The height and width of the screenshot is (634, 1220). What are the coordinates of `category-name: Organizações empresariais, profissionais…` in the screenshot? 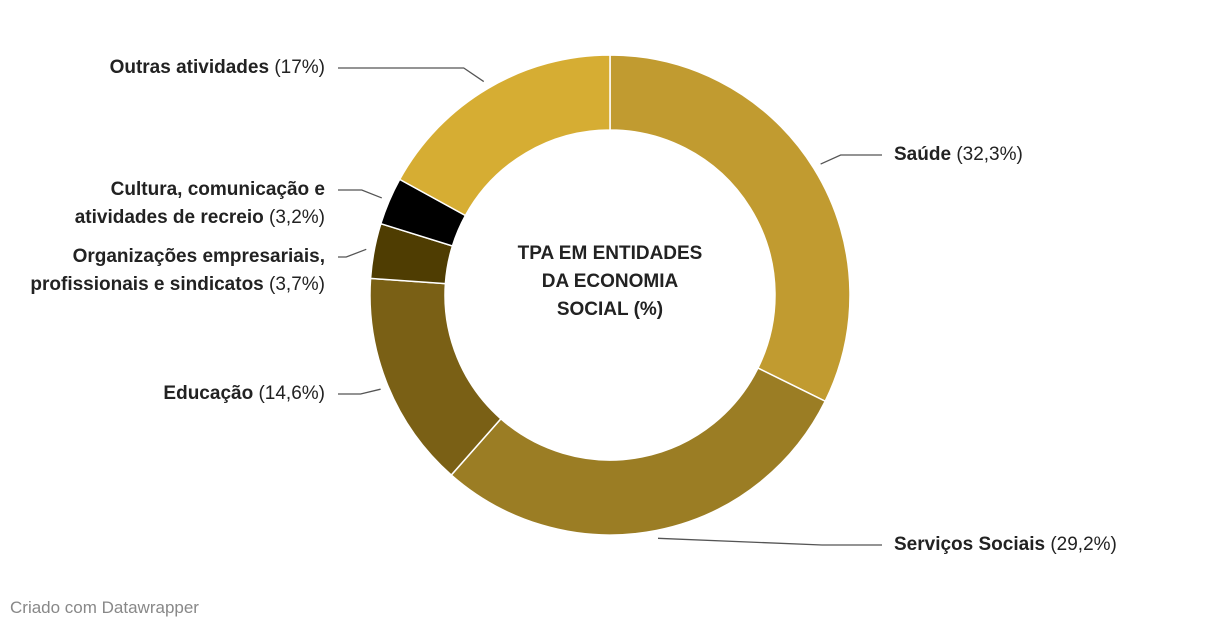 It's located at (177, 270).